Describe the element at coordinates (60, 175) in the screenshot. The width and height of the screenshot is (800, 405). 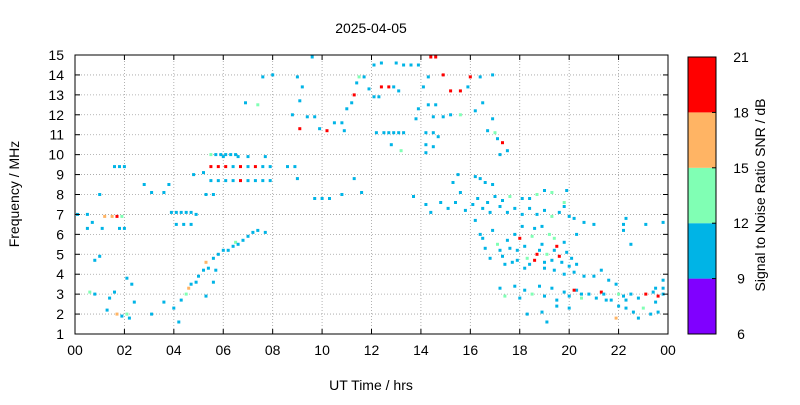
I see `y-tick-label: 9` at that location.